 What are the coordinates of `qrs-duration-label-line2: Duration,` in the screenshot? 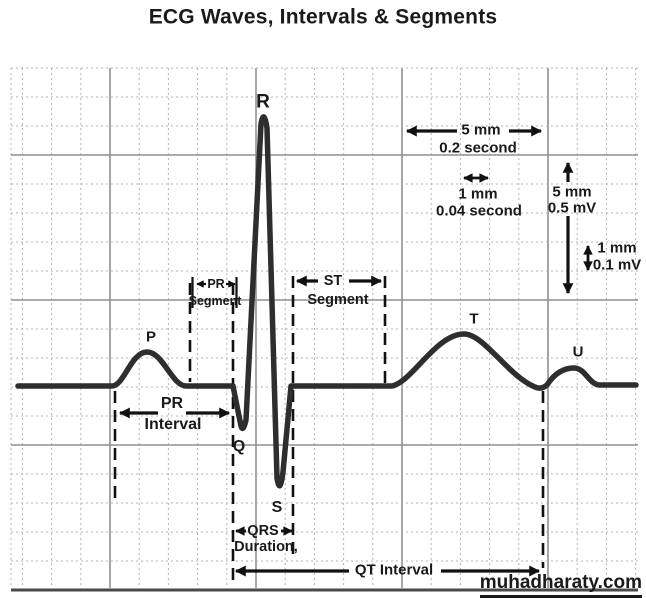 It's located at (266, 546).